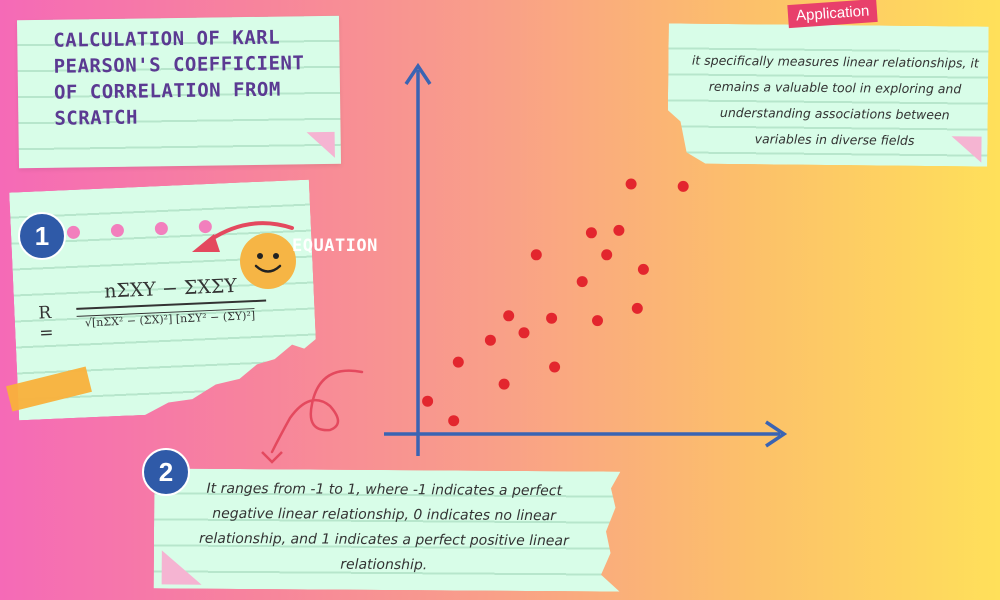  I want to click on y-axis-arrow, so click(418, 73).